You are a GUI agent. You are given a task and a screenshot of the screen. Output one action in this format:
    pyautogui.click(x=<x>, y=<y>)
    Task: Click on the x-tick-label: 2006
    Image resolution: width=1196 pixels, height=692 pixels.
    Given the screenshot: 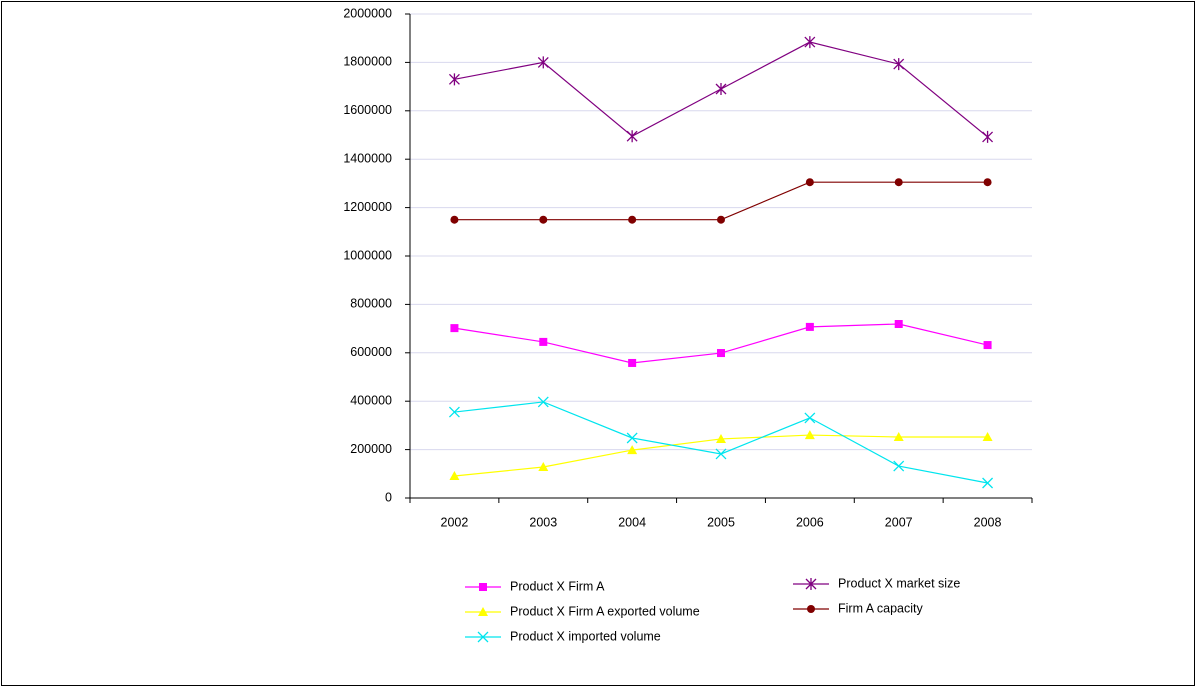 What is the action you would take?
    pyautogui.click(x=810, y=522)
    